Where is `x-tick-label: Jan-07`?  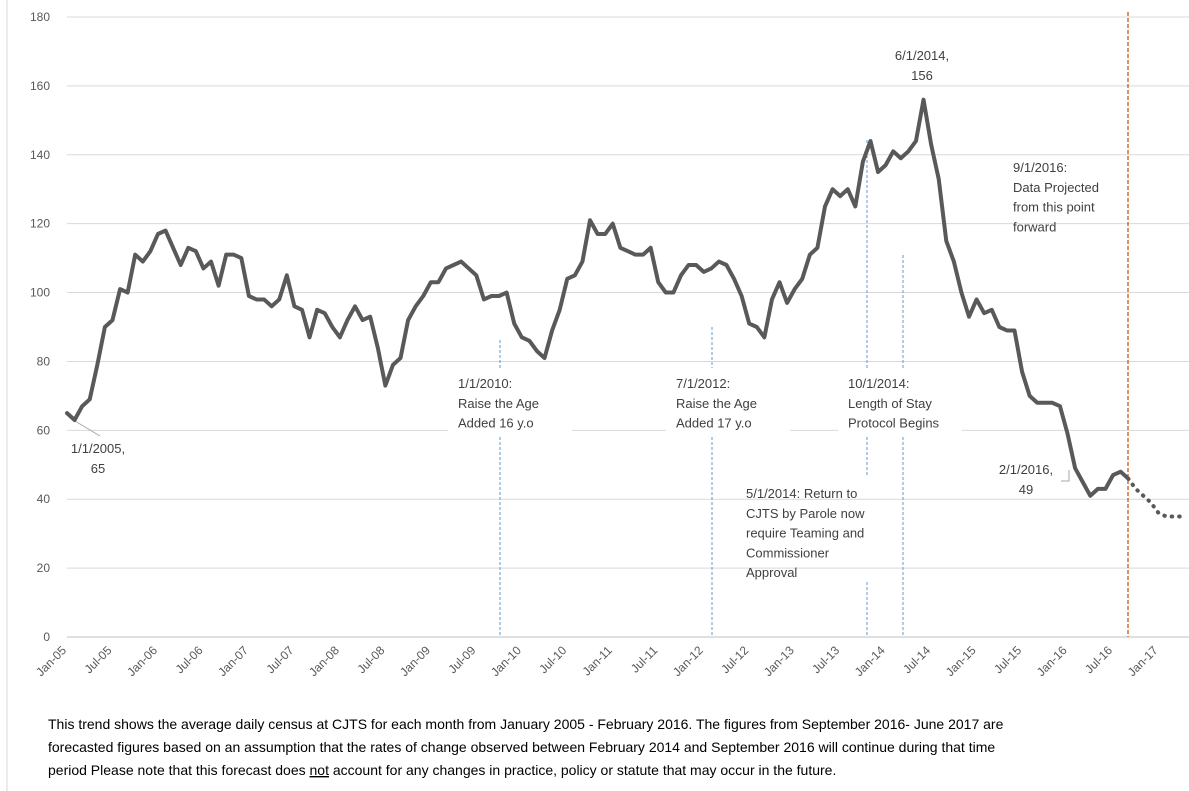 x-tick-label: Jan-07 is located at coordinates (233, 661).